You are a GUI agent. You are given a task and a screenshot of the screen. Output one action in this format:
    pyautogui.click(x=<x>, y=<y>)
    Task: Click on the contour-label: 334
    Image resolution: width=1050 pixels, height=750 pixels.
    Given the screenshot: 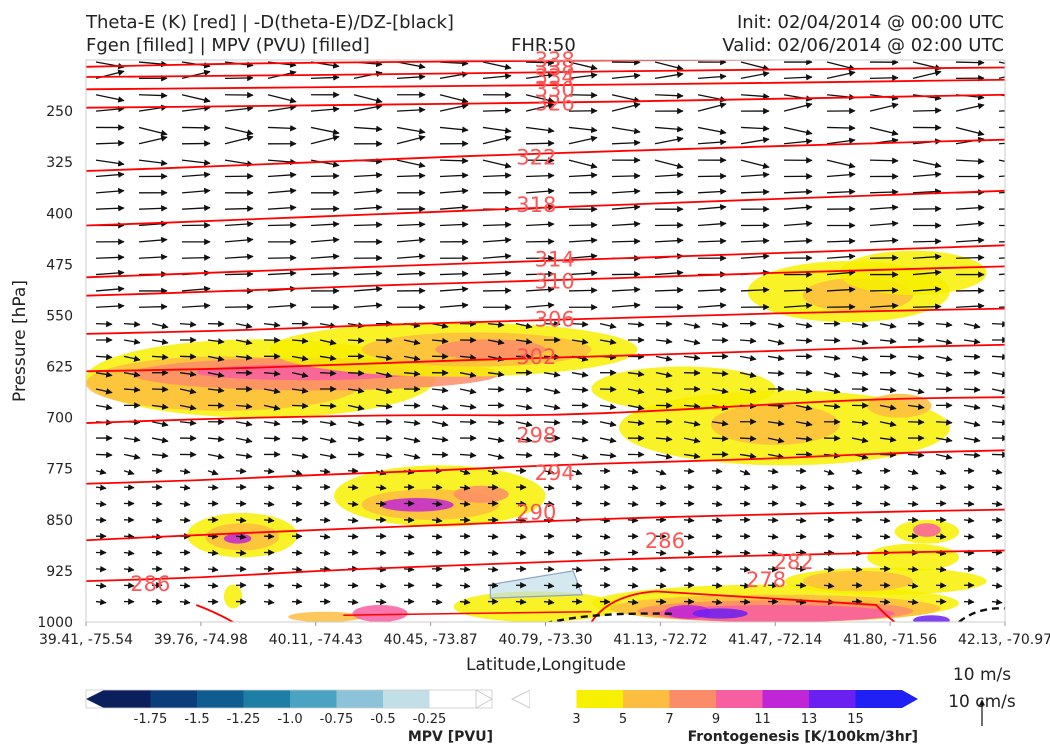 What is the action you would take?
    pyautogui.click(x=555, y=77)
    